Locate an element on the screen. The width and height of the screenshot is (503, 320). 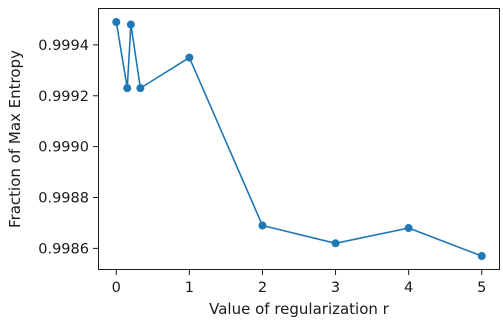
y-axis-ticks: 0.9986 0.9988 0.9990 0.9992 0.9994 is located at coordinates (68, 147).